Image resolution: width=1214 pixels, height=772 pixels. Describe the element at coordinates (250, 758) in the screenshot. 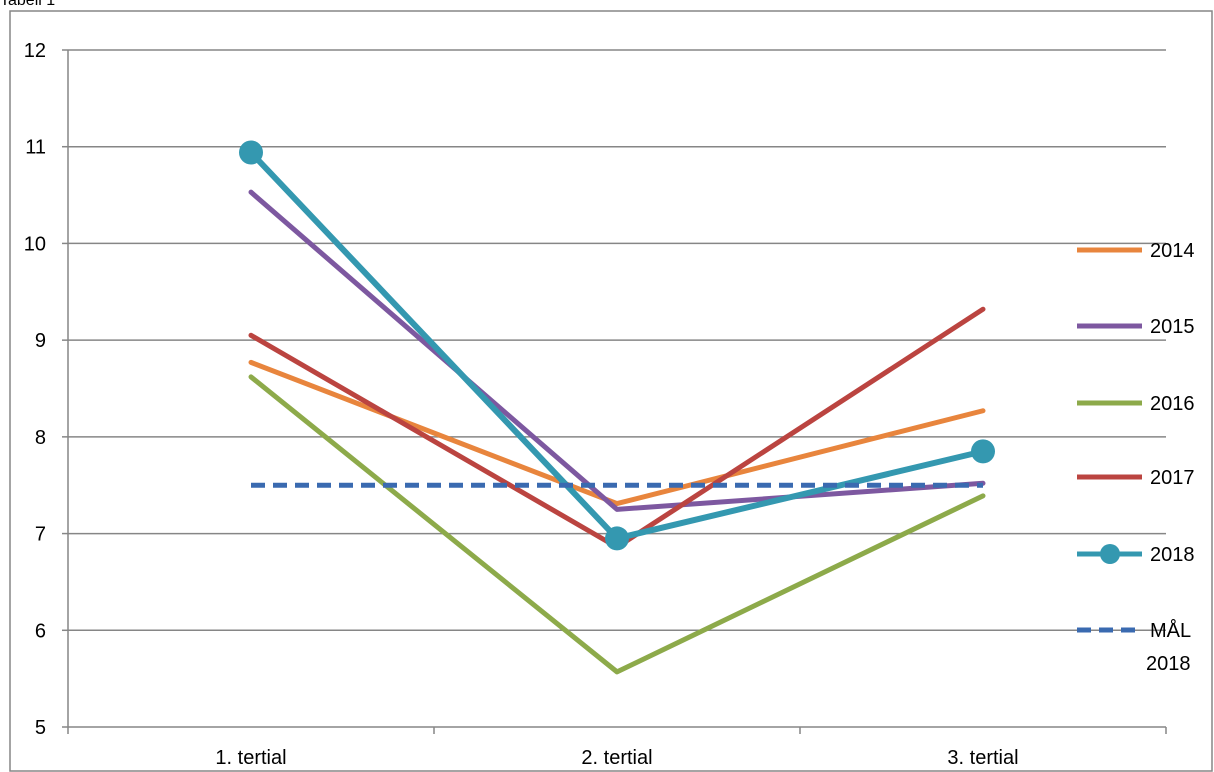

I see `x-tick-label: 1. tertial` at that location.